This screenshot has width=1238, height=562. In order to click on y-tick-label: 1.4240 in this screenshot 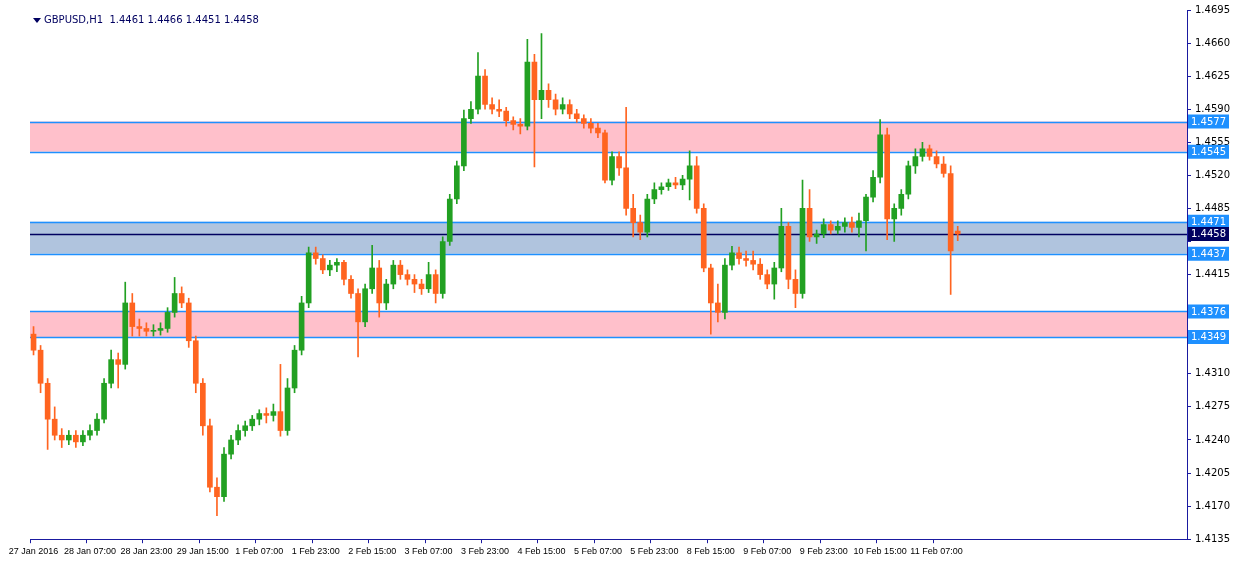, I will do `click(1213, 439)`.